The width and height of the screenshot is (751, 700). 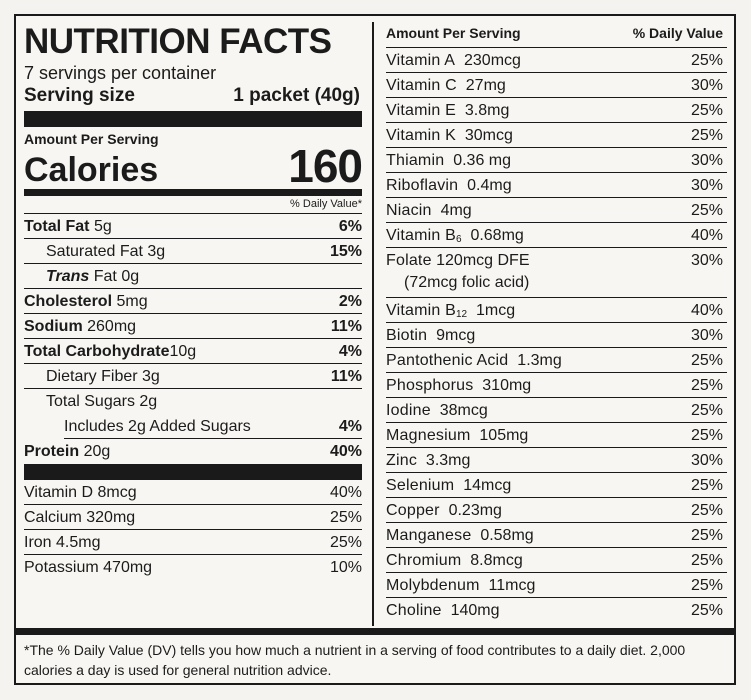 I want to click on vitamin-row-vitamin-c: Vitamin C 27mg 30%, so click(x=556, y=85).